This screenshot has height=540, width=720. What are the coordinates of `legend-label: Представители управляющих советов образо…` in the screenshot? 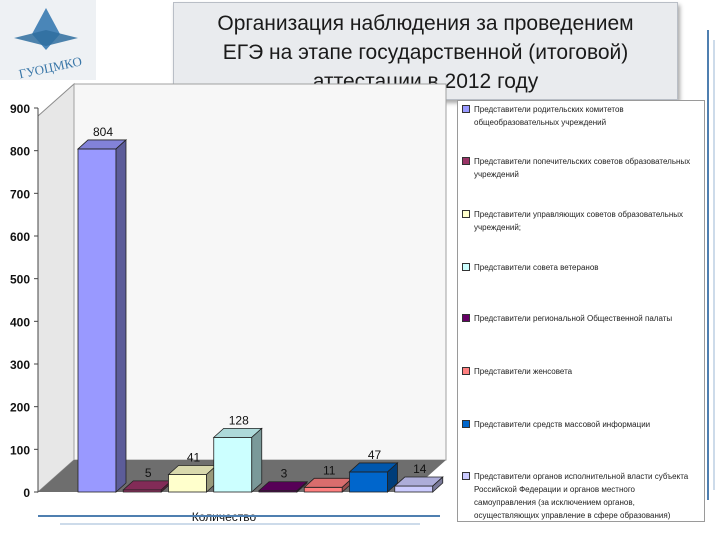 It's located at (587, 221).